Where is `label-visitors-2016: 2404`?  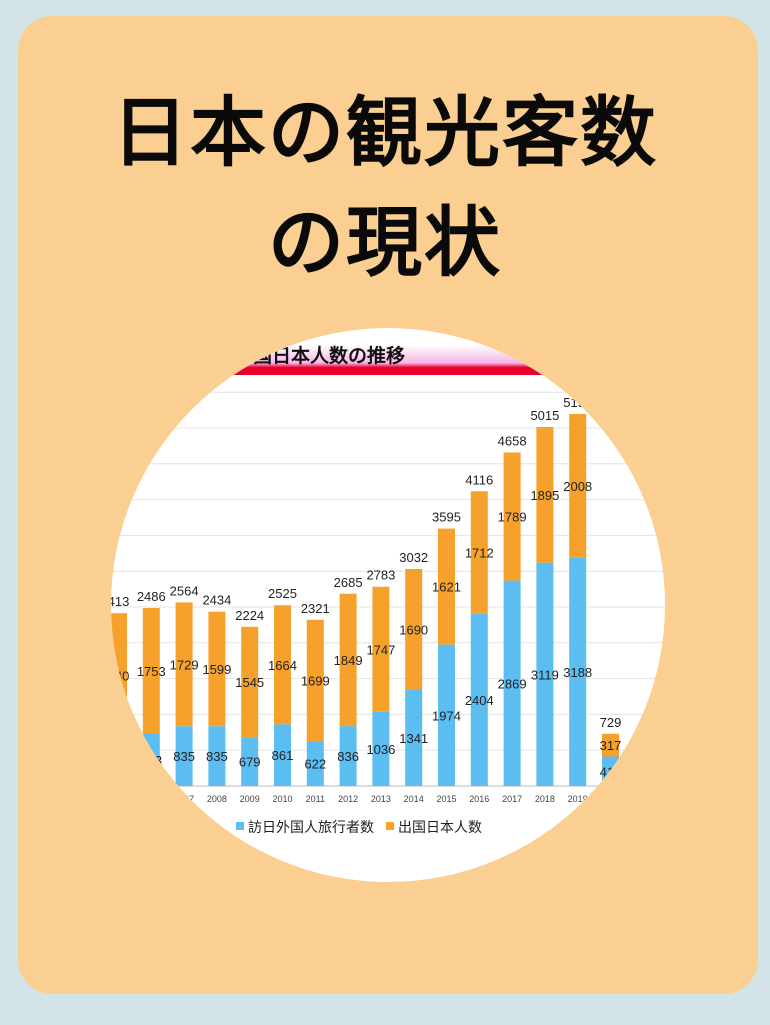 label-visitors-2016: 2404 is located at coordinates (479, 700).